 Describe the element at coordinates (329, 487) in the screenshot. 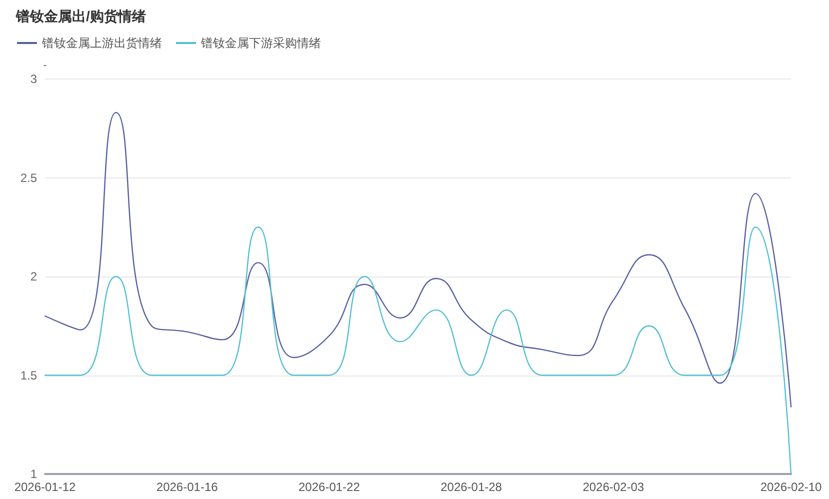

I see `x-tick-label: 2026-01-22` at that location.